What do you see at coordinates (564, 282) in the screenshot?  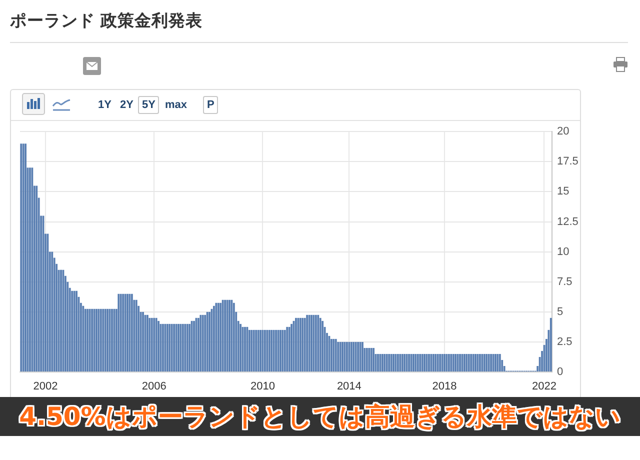 I see `y-tick-label: 7.5` at bounding box center [564, 282].